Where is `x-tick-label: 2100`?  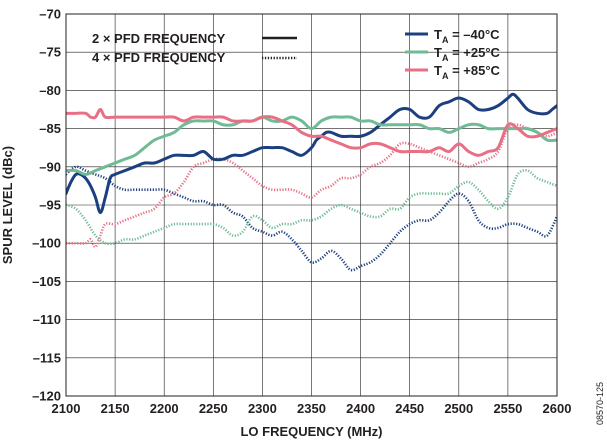 x-tick-label: 2100 is located at coordinates (66, 408).